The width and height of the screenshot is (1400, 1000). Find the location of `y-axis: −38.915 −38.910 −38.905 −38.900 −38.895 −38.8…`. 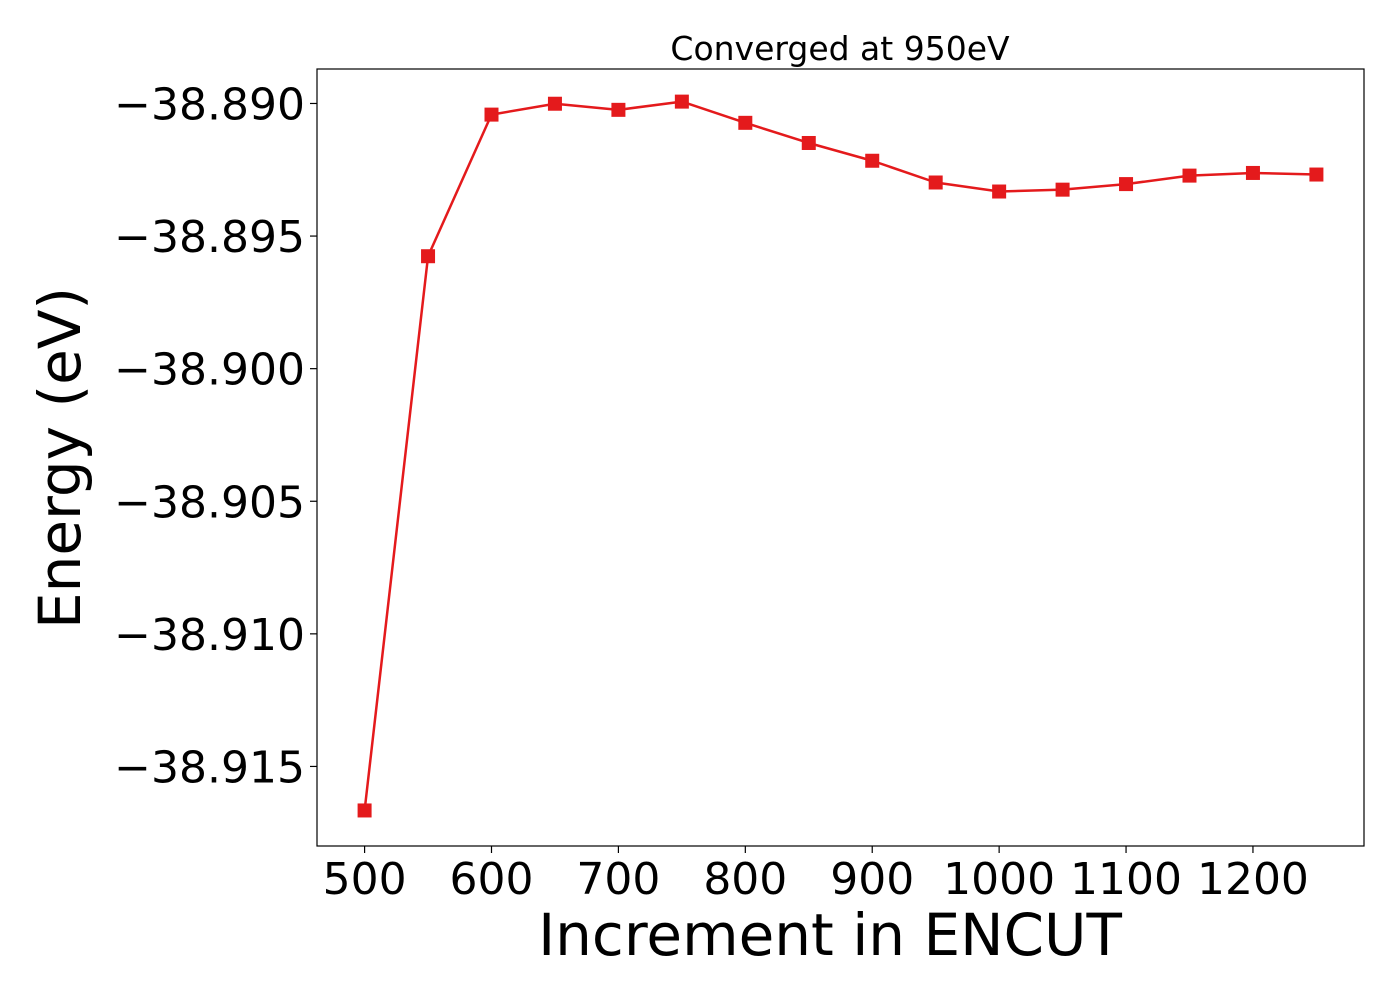

y-axis: −38.915 −38.910 −38.905 −38.900 −38.895 −38.8… is located at coordinates (215, 436).